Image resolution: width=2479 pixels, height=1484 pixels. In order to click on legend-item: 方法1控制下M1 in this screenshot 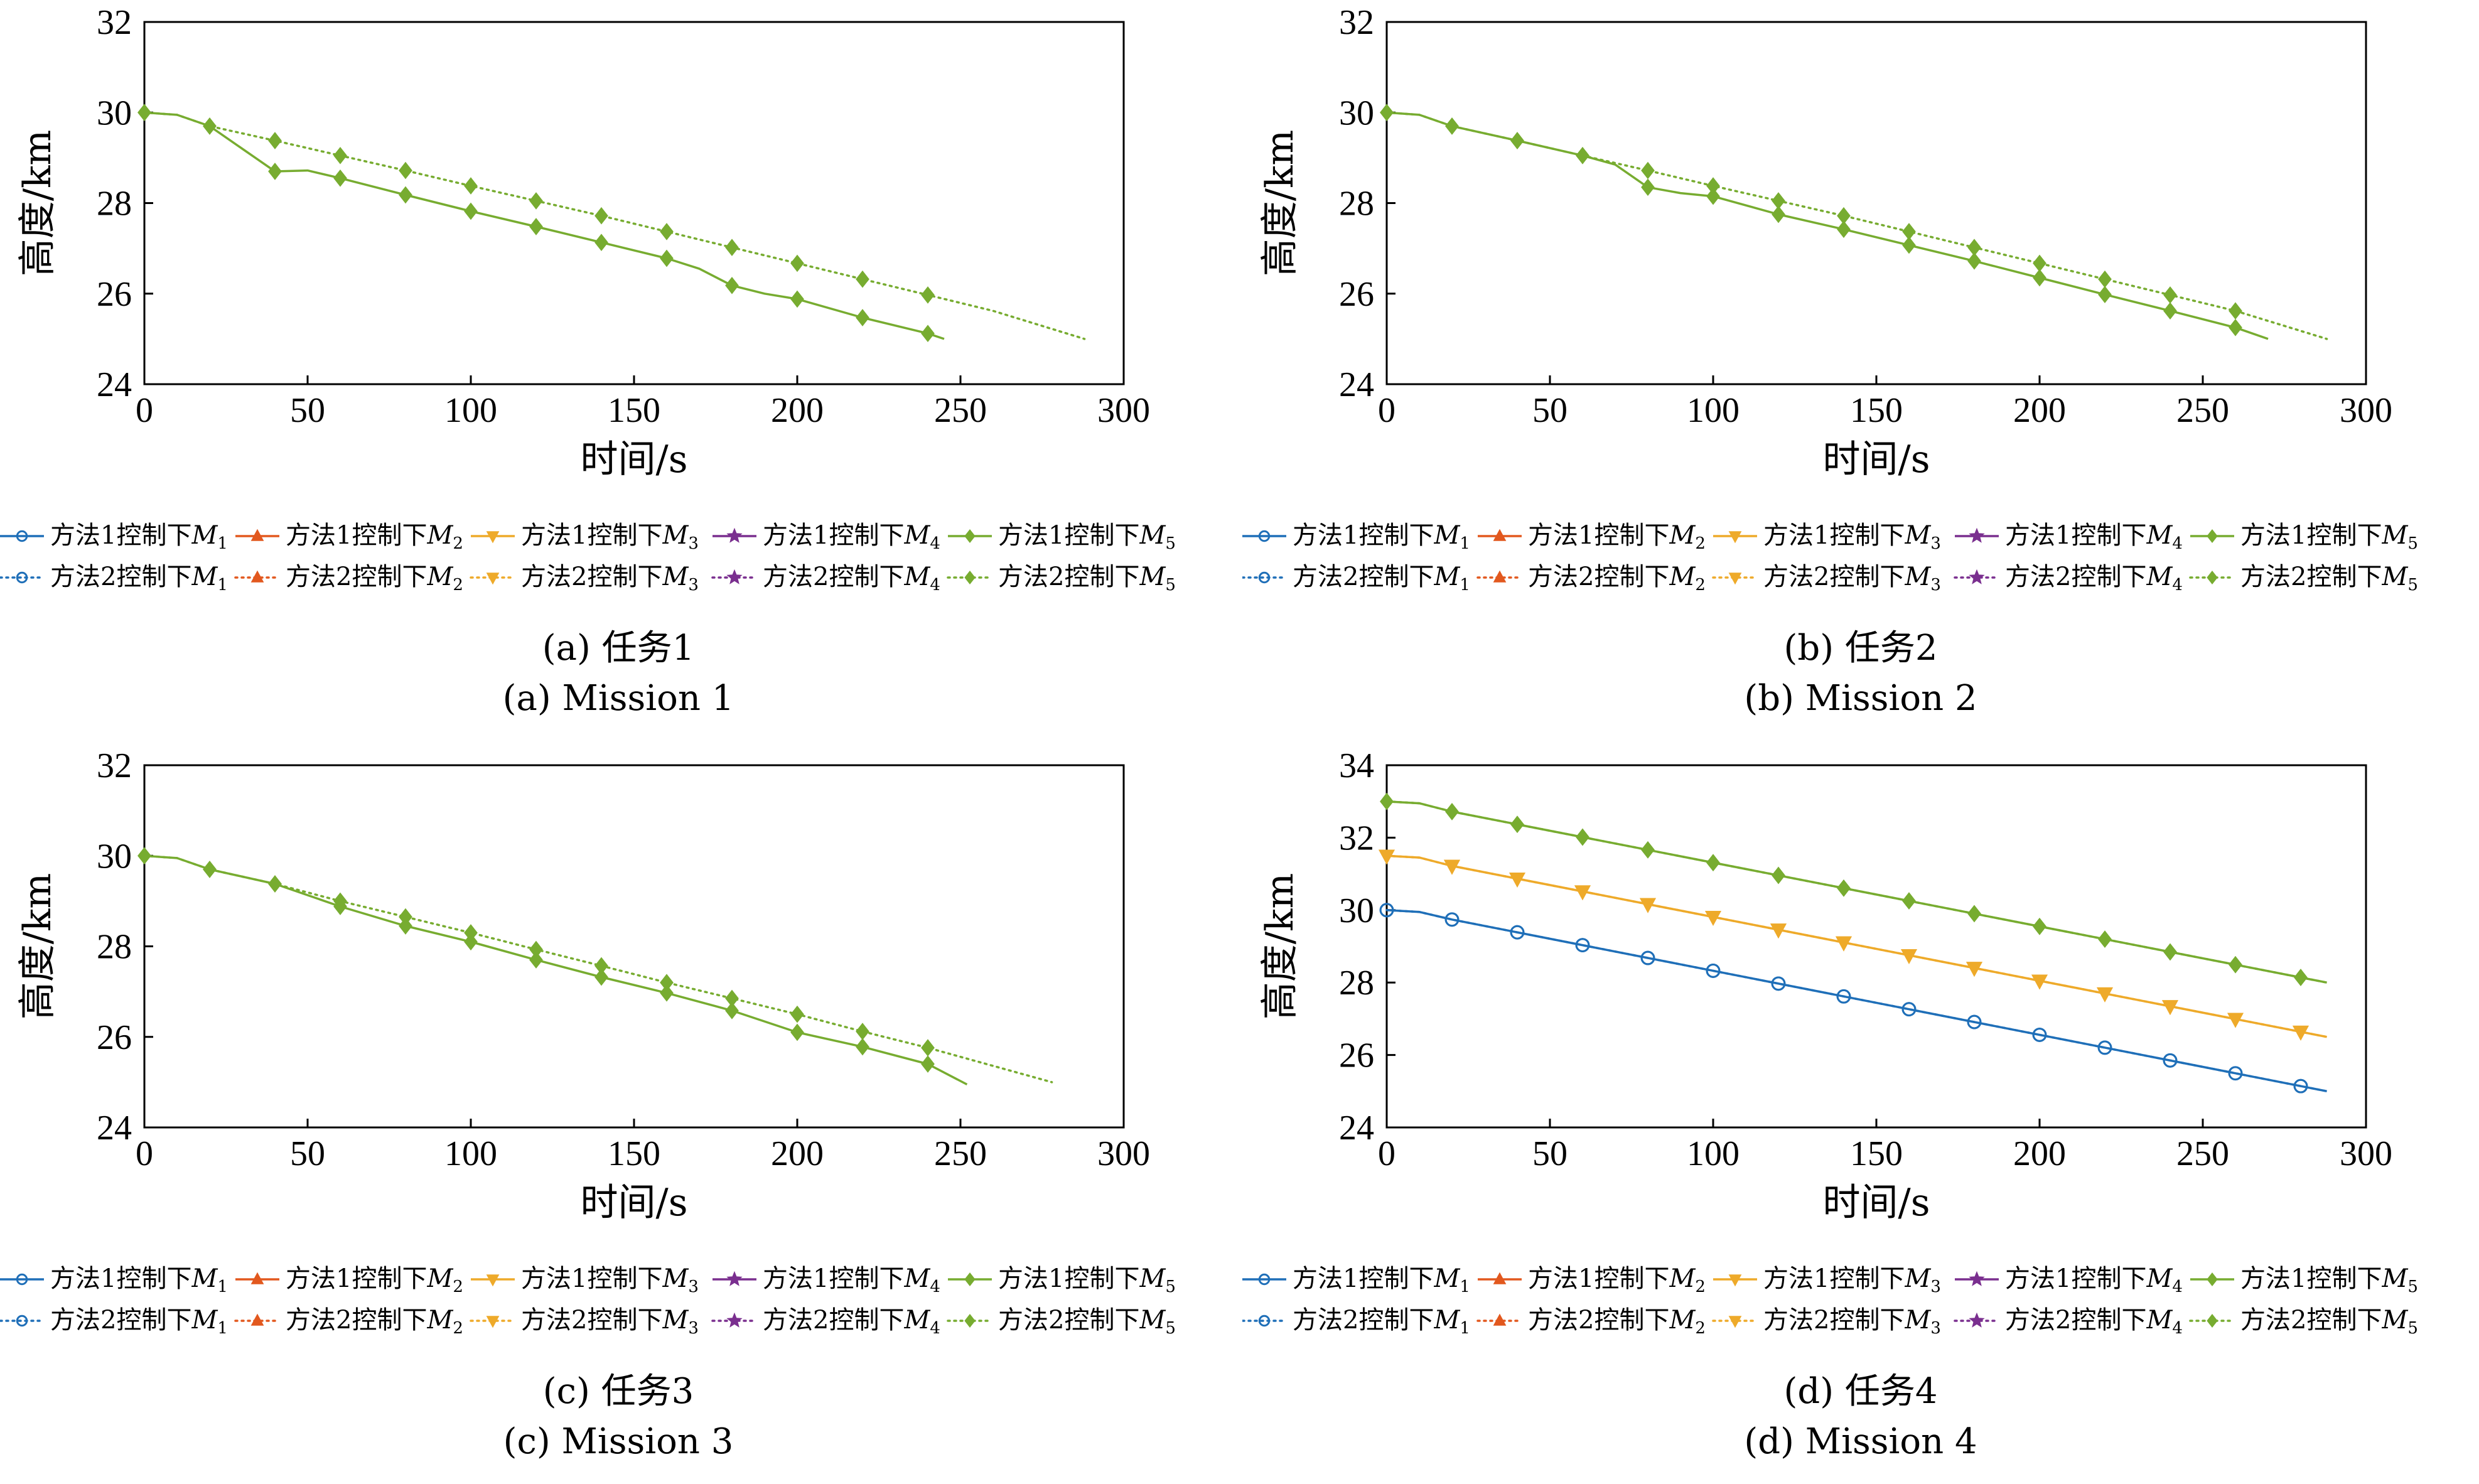, I will do `click(114, 1280)`.